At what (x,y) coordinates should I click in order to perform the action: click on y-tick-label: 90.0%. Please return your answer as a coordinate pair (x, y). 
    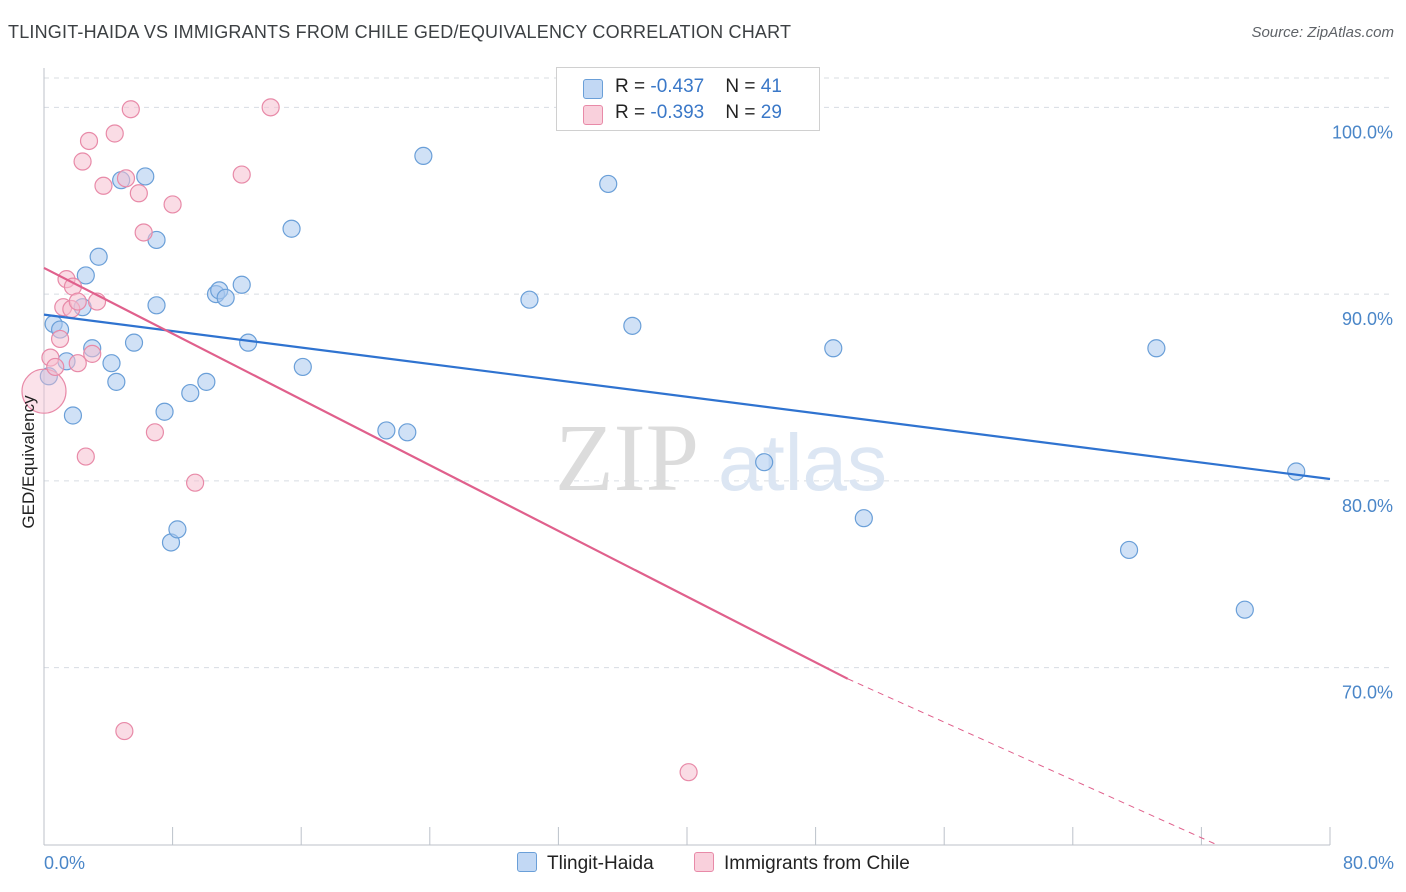
    Looking at the image, I should click on (1367, 319).